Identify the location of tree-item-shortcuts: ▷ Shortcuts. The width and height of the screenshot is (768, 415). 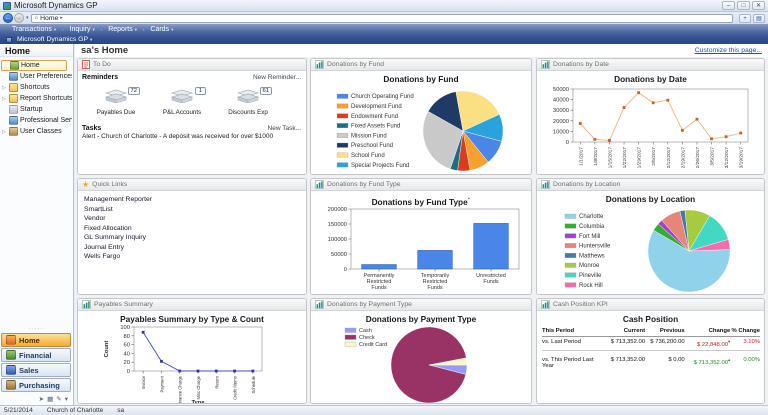
(26, 87).